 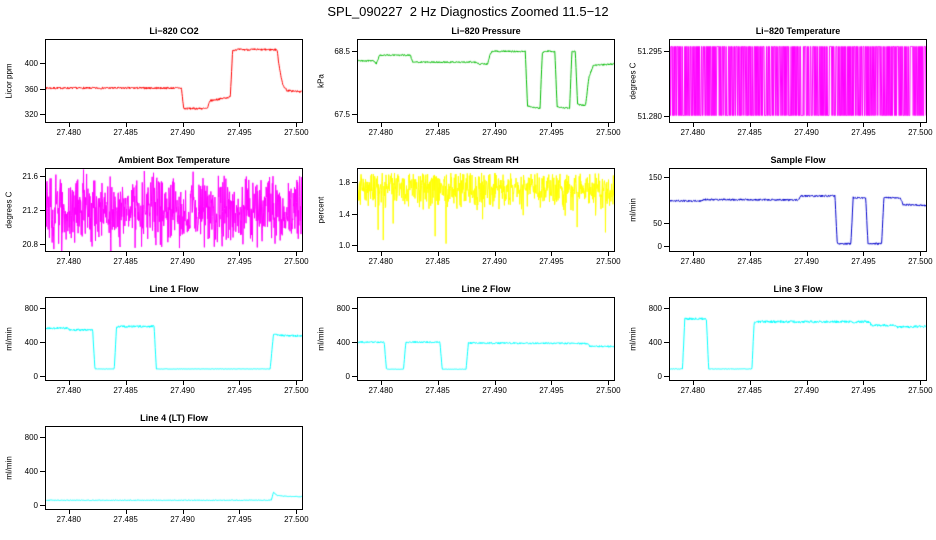 What do you see at coordinates (174, 160) in the screenshot?
I see `panel-title: Ambient Box Temperature` at bounding box center [174, 160].